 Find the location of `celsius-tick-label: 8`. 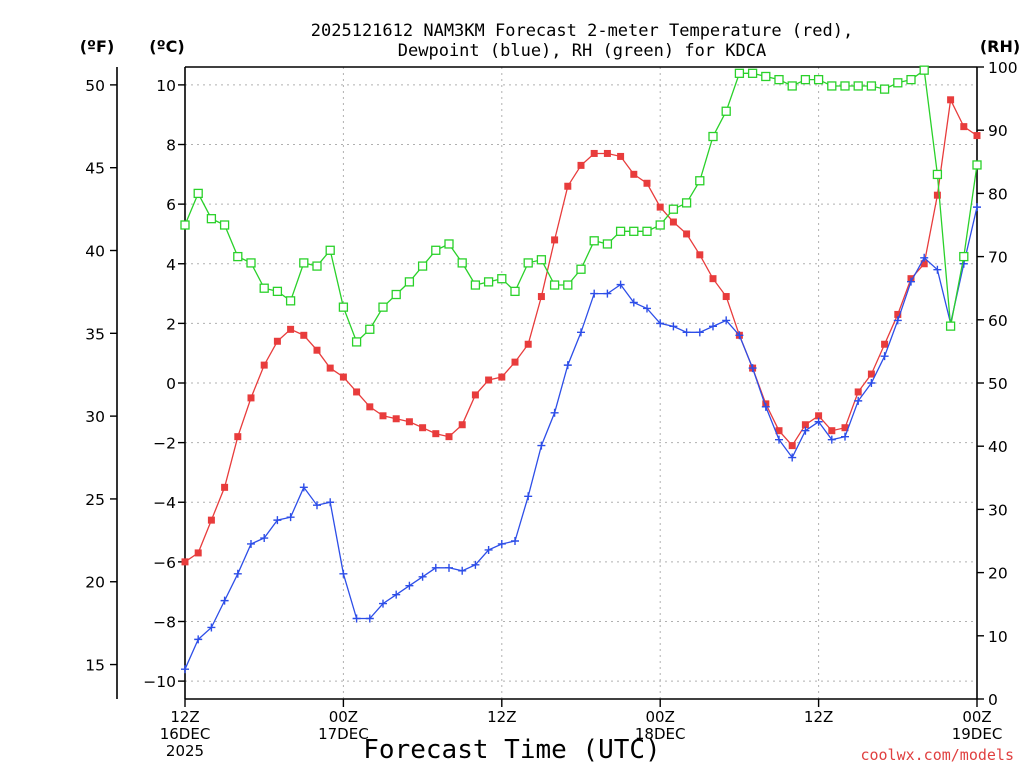

celsius-tick-label: 8 is located at coordinates (171, 146).